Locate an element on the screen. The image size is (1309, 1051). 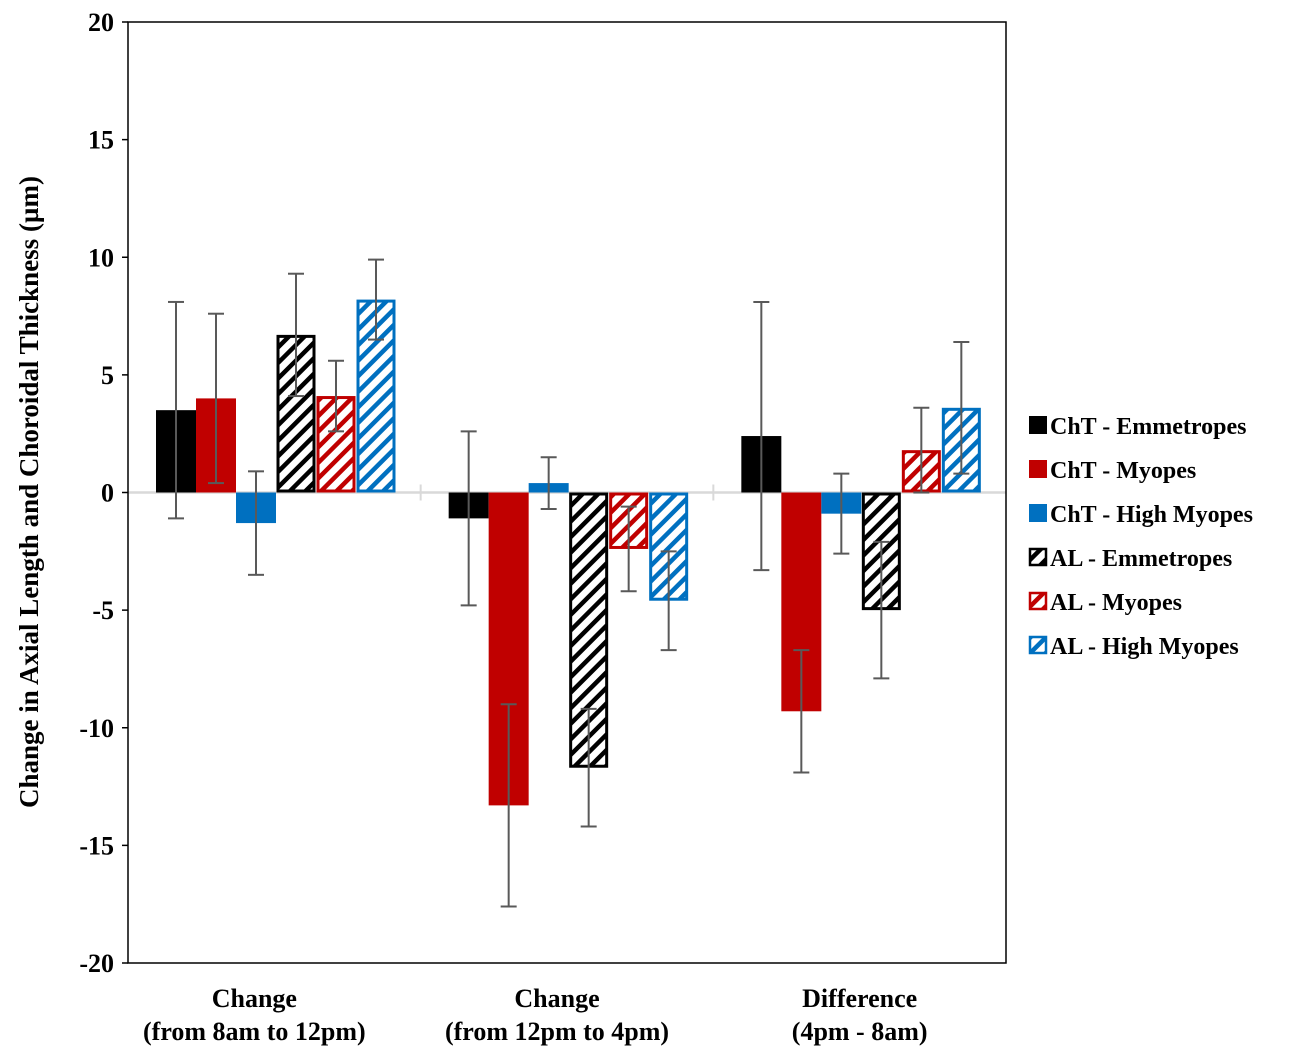
category-label: (from 8am to 12pm) is located at coordinates (254, 1031).